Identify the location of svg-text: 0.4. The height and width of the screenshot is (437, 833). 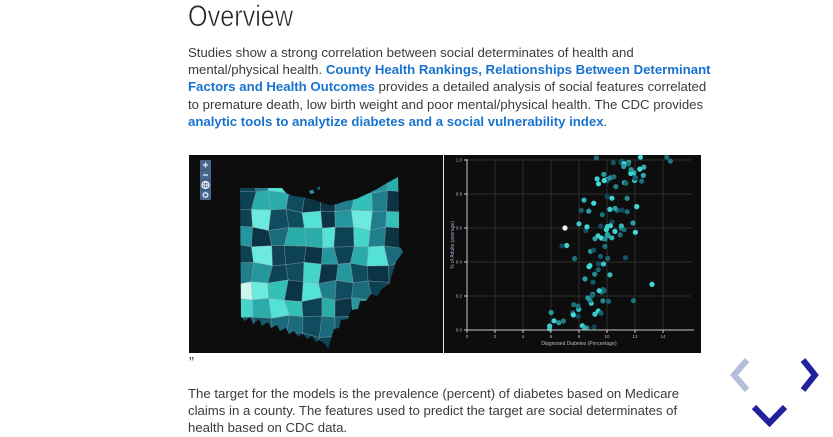
(459, 262).